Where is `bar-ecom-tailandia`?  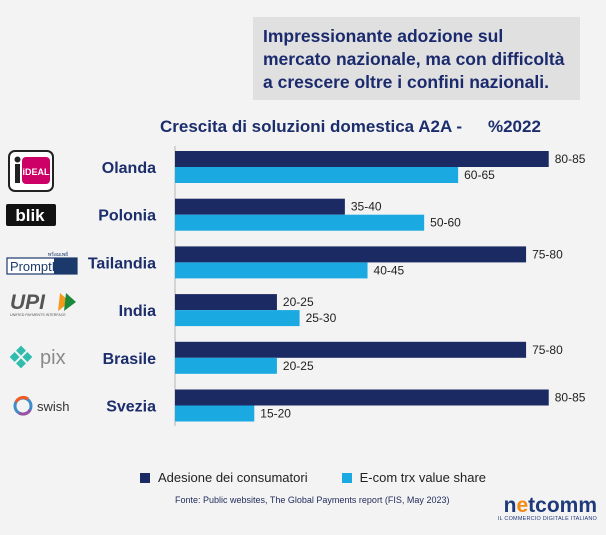
bar-ecom-tailandia is located at coordinates (271, 270).